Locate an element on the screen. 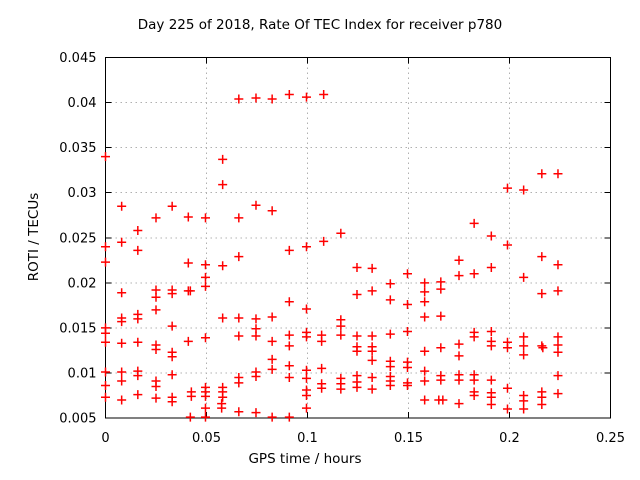 The width and height of the screenshot is (640, 480). y-tick-label: 0.04 is located at coordinates (82, 103).